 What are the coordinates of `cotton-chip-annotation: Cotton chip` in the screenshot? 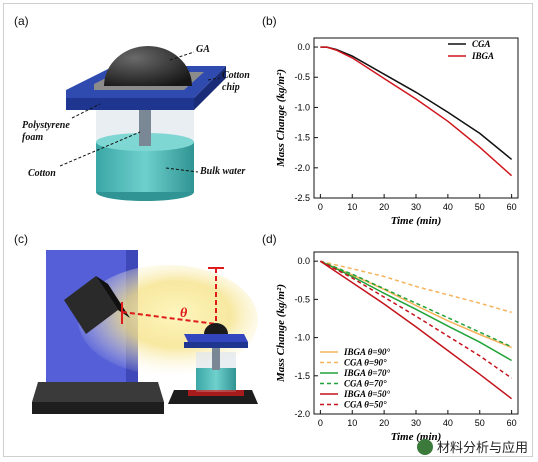 It's located at (236, 81).